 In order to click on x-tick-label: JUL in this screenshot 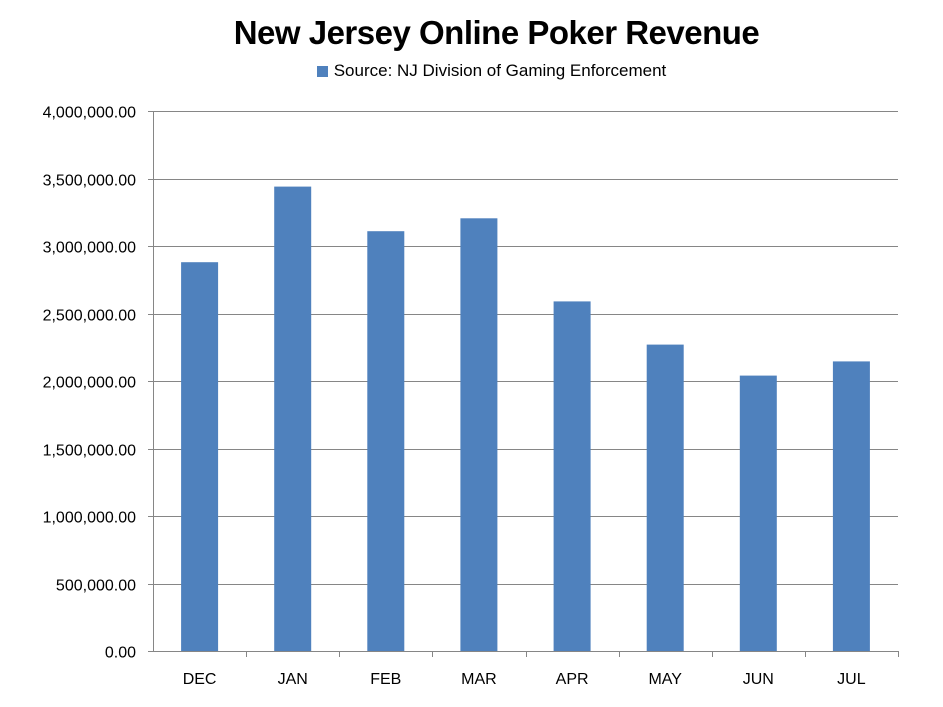, I will do `click(851, 679)`.